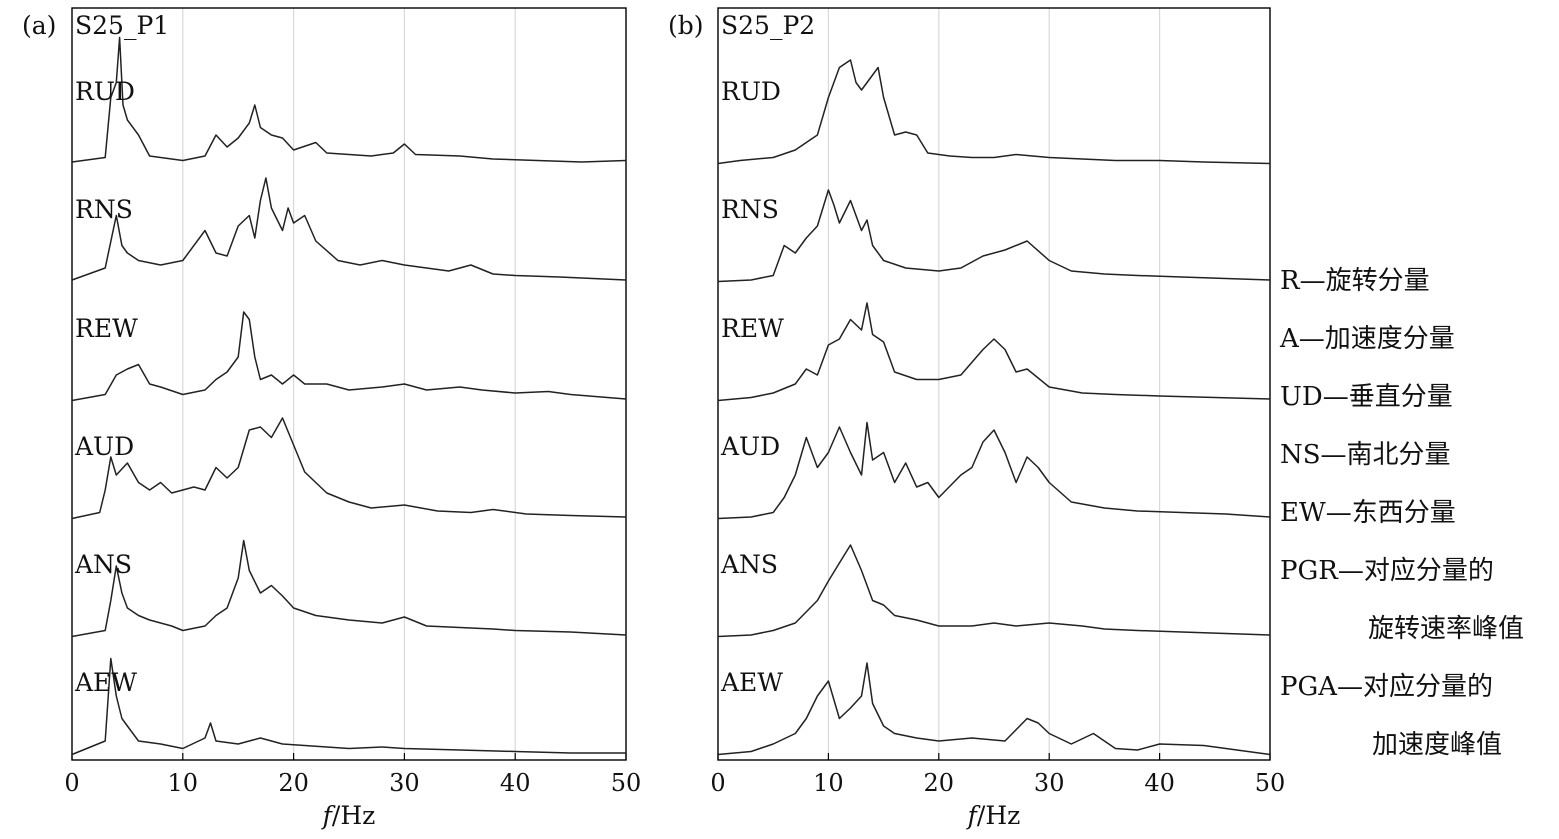 The image size is (1559, 839). Describe the element at coordinates (1437, 745) in the screenshot. I see `legend-pga-cont: 加速度峰值` at that location.